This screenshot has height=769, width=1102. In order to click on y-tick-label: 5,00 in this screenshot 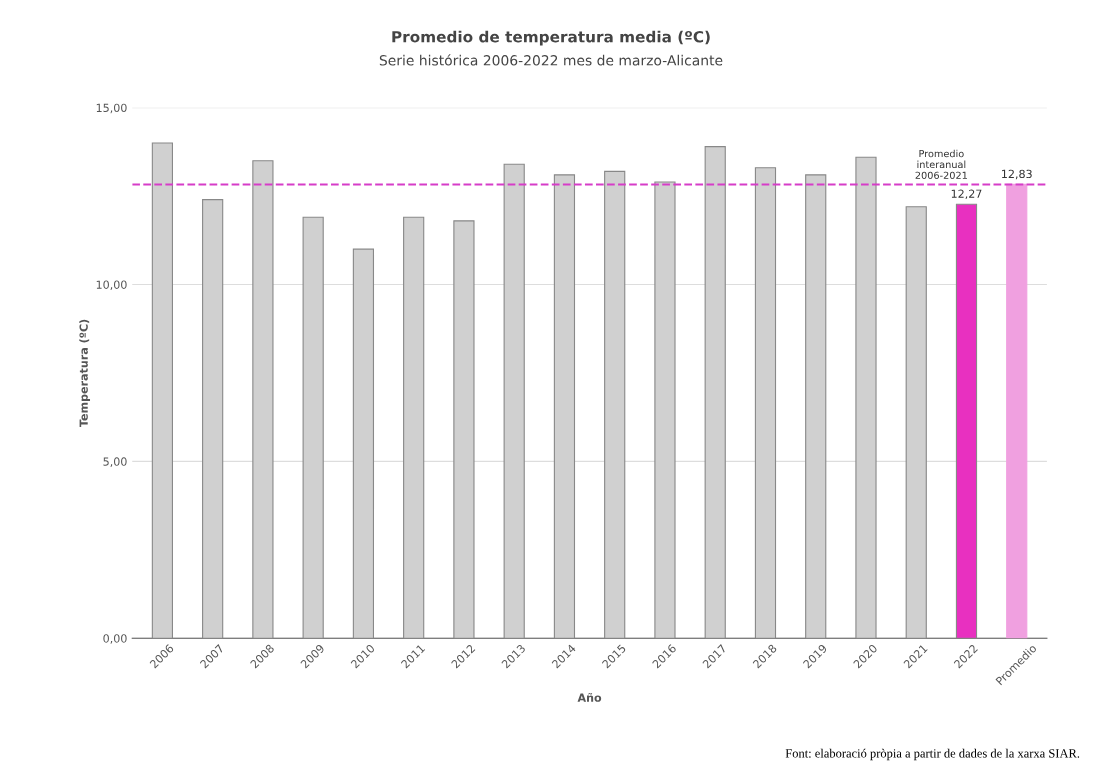, I will do `click(115, 462)`.